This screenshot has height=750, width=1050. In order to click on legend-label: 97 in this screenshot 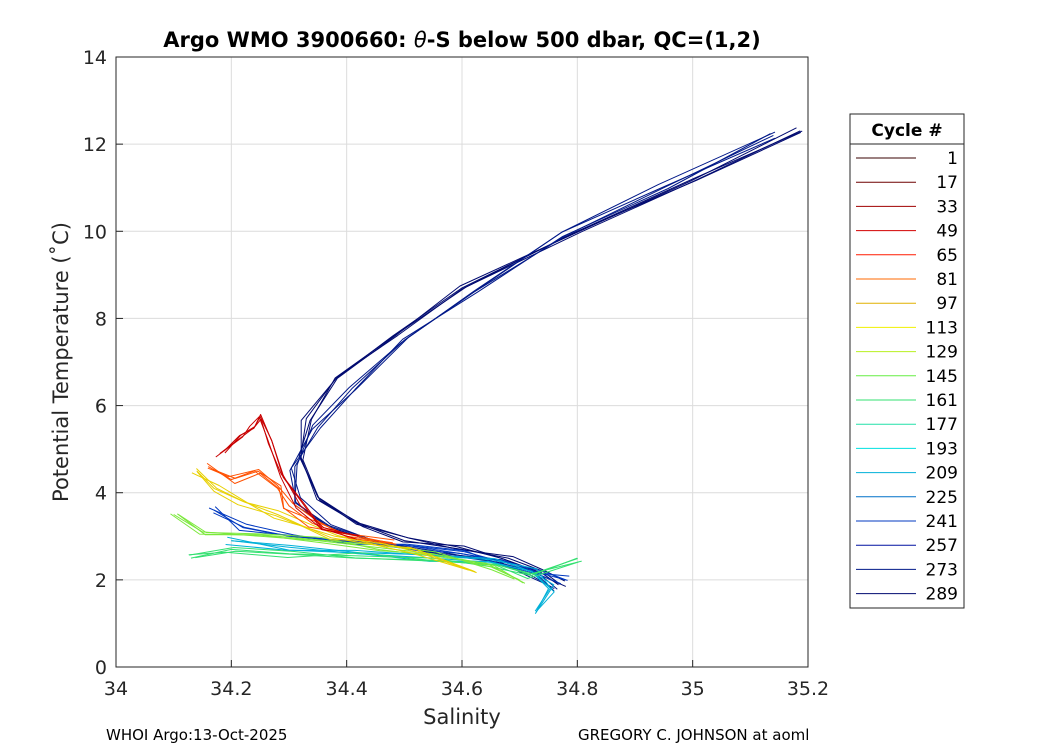, I will do `click(947, 304)`.